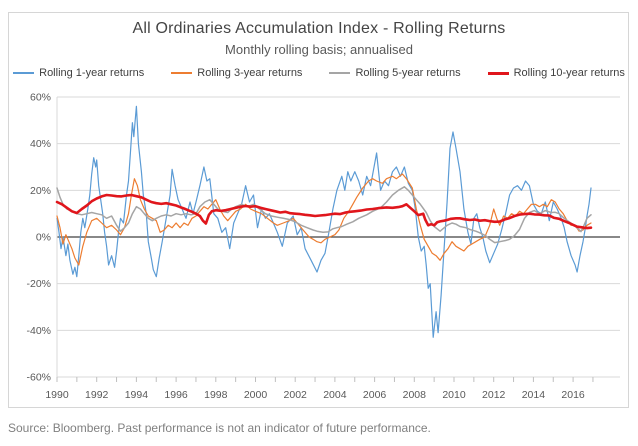 The width and height of the screenshot is (638, 446). What do you see at coordinates (24, 73) in the screenshot?
I see `legend-line-swatch-rolling-1-year-returns` at bounding box center [24, 73].